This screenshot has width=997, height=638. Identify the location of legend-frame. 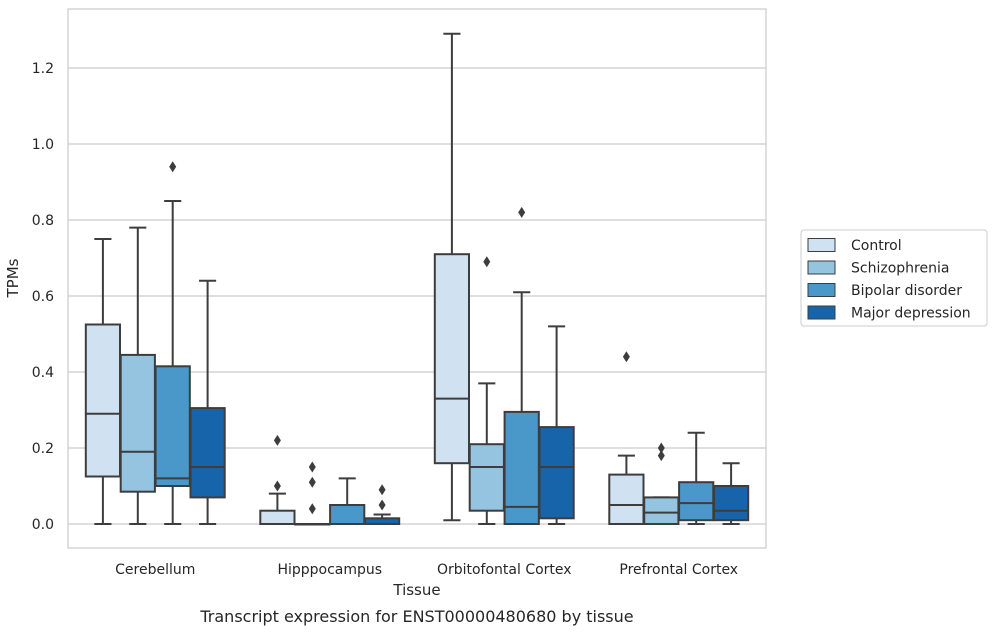
(894, 278).